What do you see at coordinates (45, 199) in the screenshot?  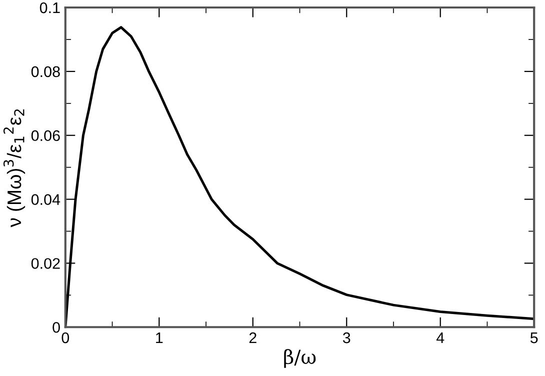 I see `y-tick-label: 0.04` at bounding box center [45, 199].